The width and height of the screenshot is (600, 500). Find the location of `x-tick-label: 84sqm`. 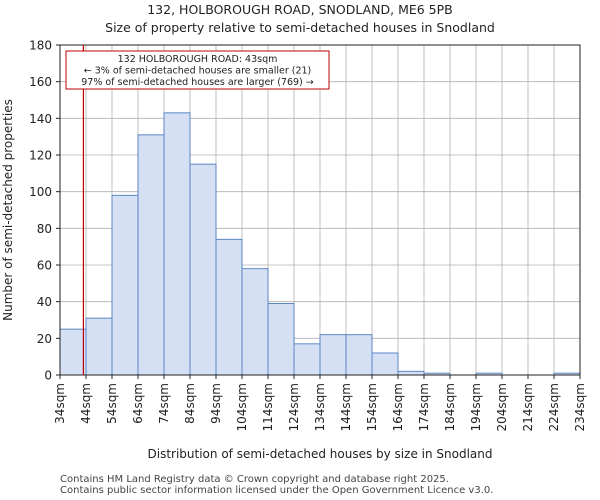

x-tick-label: 84sqm is located at coordinates (190, 403).